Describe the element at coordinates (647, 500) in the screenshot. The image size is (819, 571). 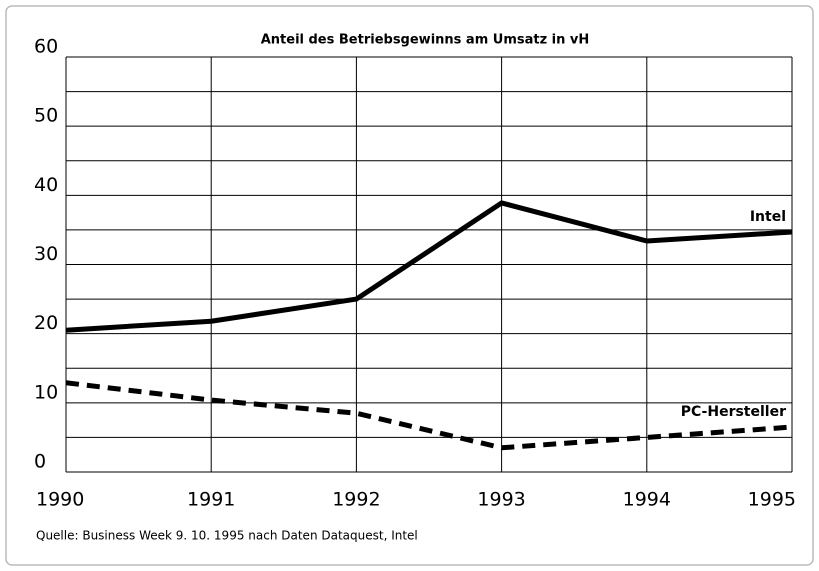
I see `x-tick-label: 1994` at that location.